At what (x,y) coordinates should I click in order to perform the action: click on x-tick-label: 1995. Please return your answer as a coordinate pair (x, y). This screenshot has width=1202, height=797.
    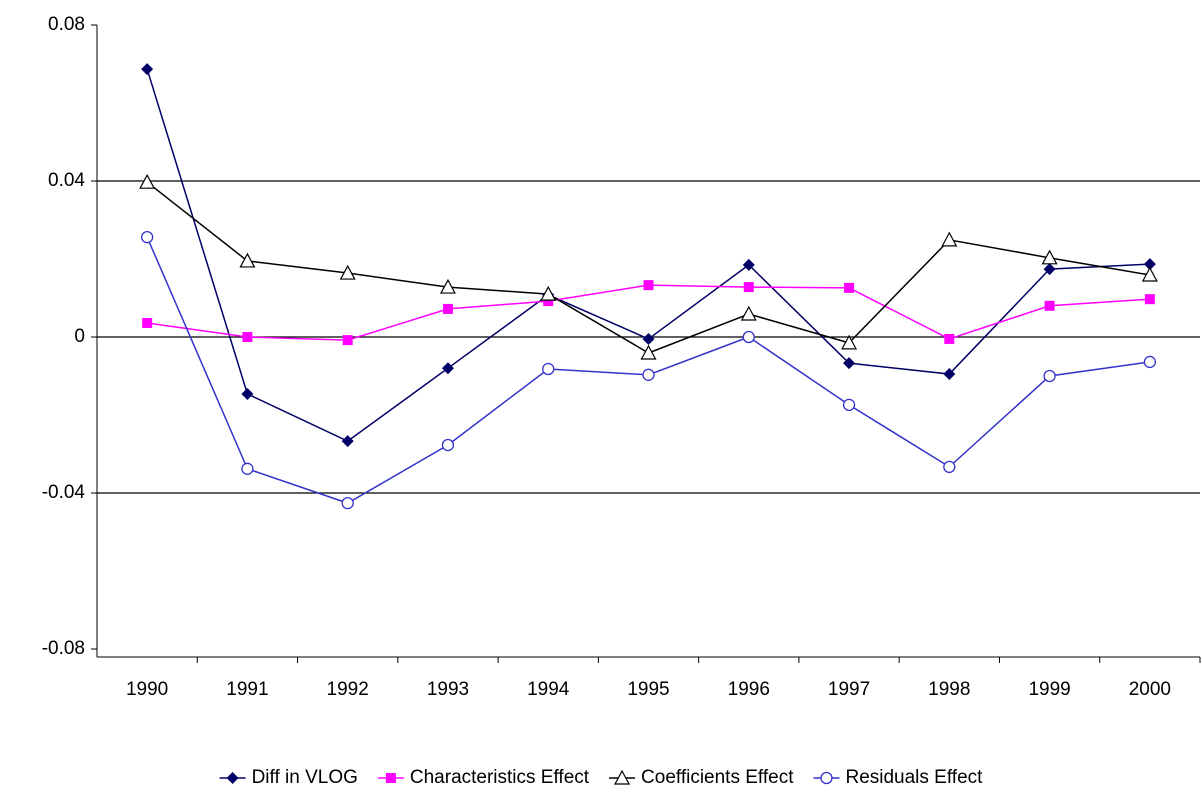
    Looking at the image, I should click on (648, 689).